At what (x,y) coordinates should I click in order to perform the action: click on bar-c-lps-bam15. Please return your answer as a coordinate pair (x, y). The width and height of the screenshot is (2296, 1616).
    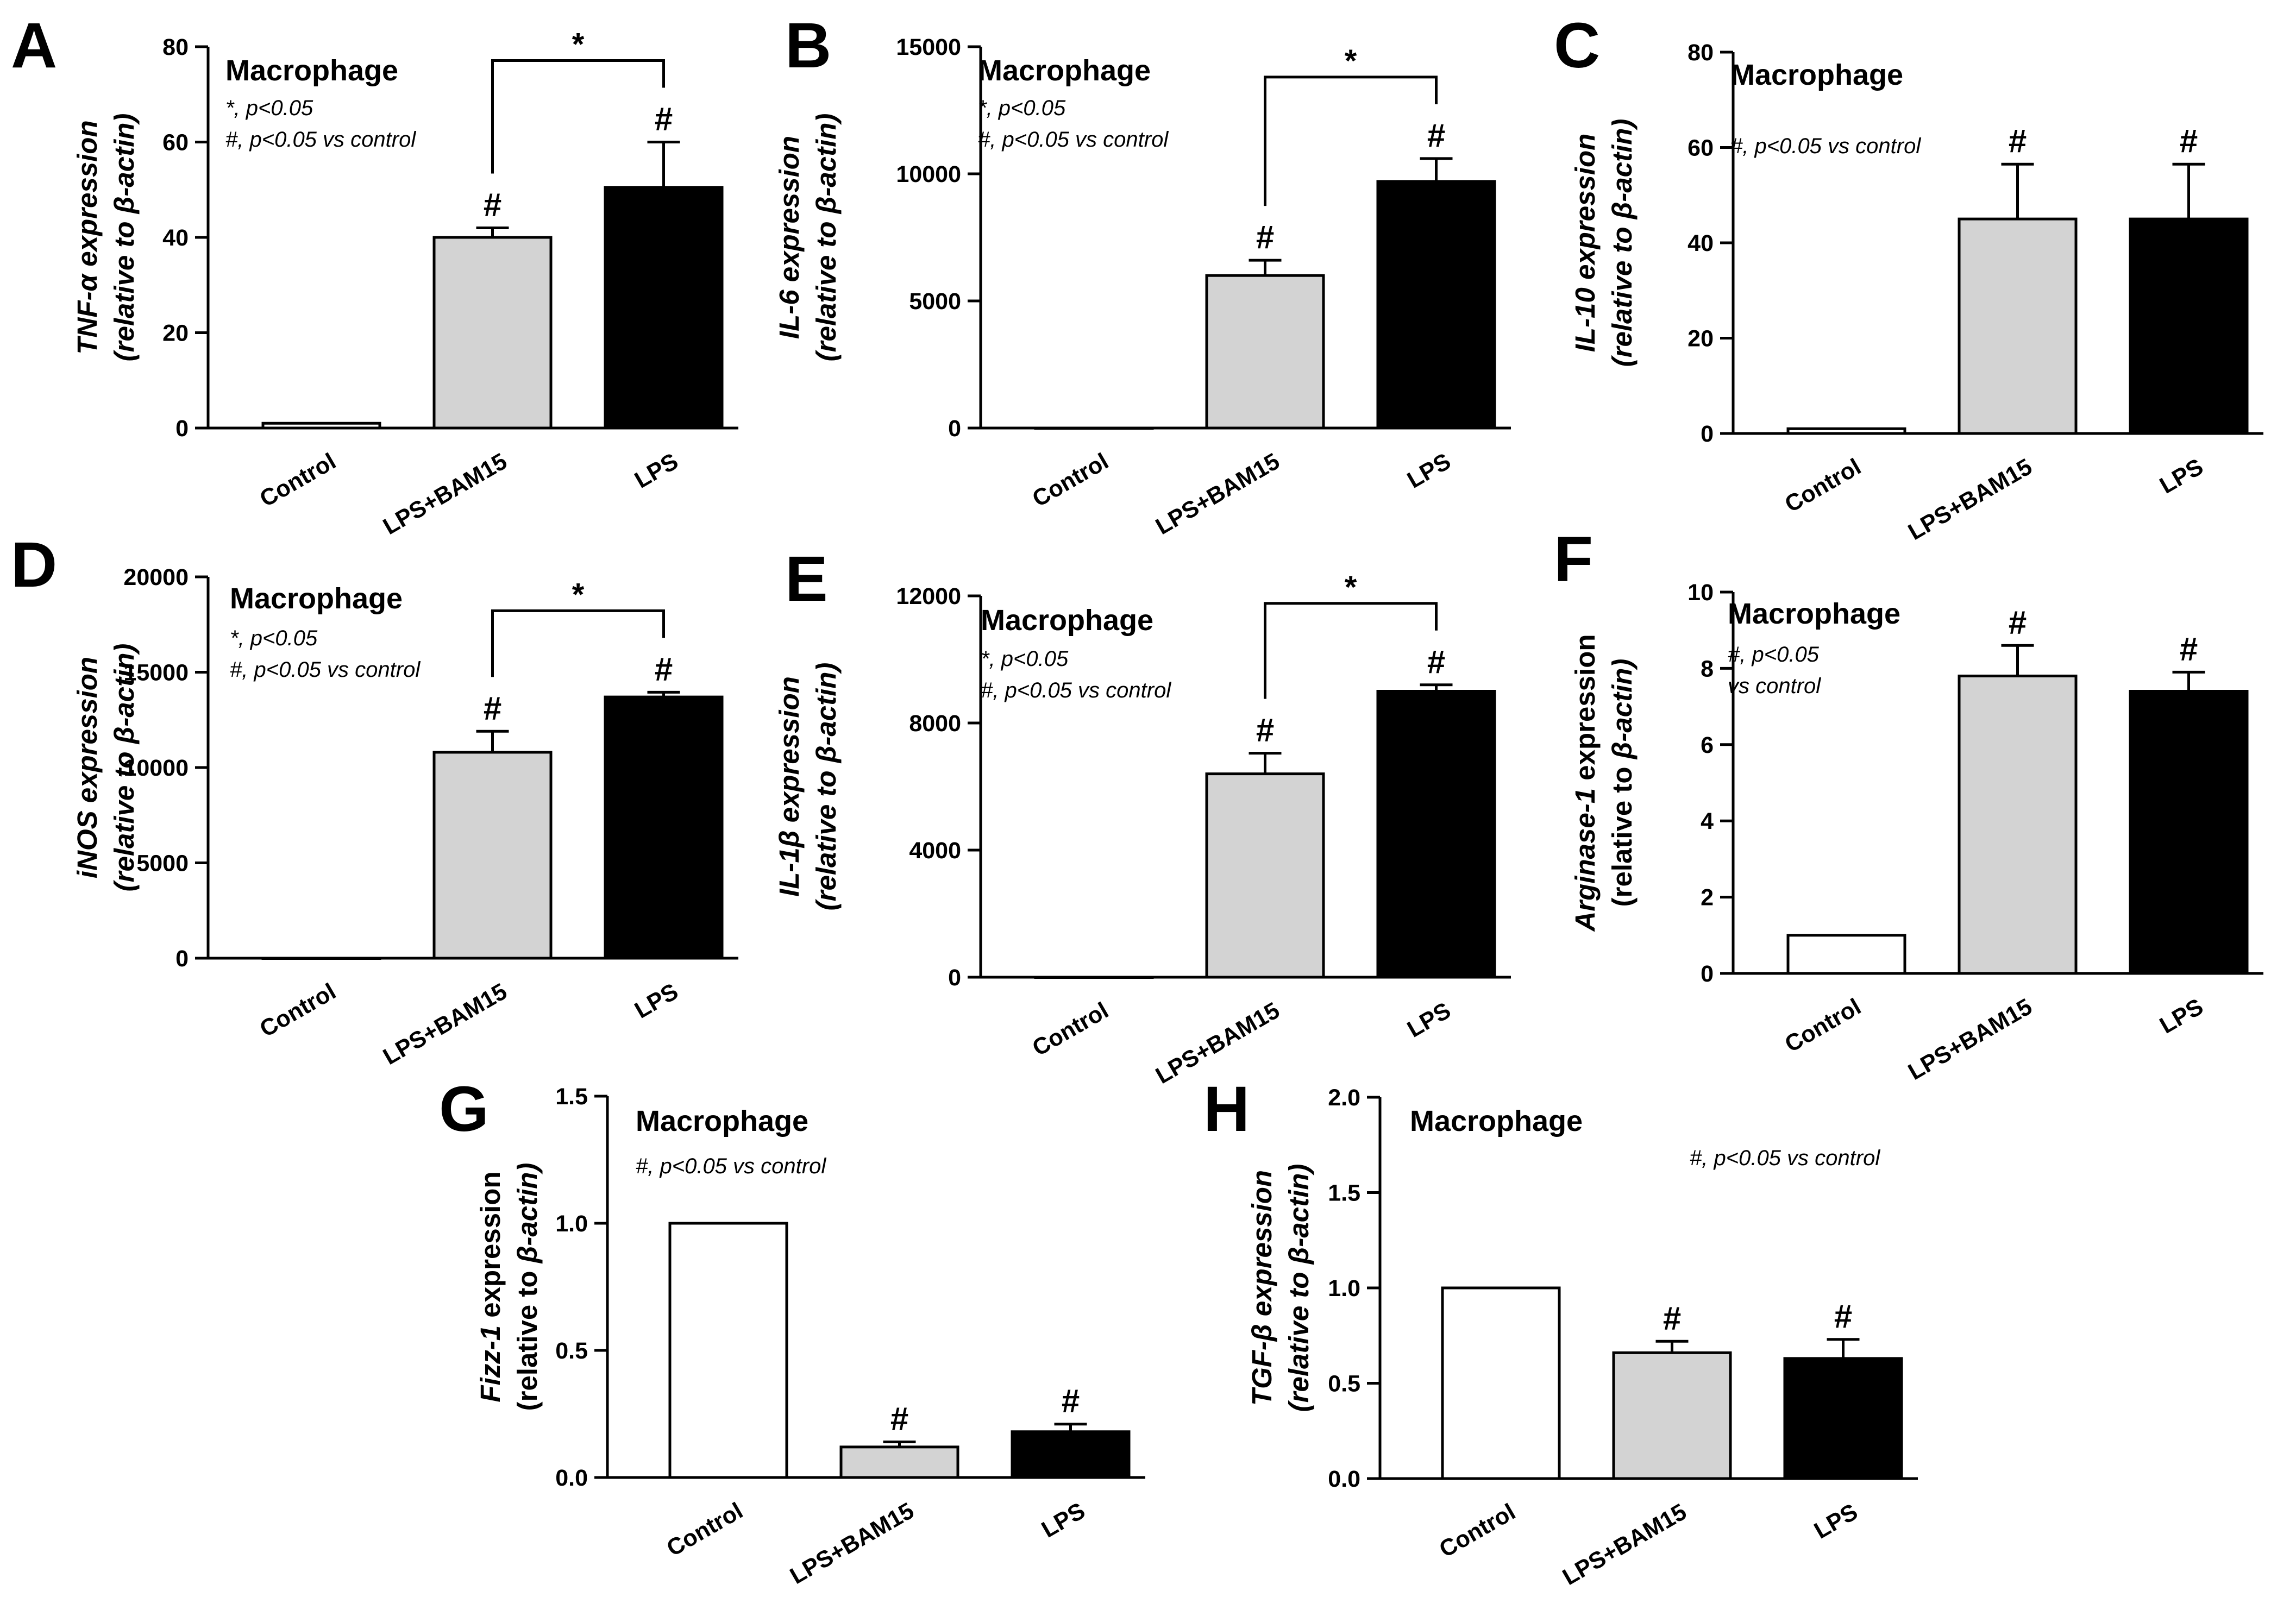
    Looking at the image, I should click on (2018, 326).